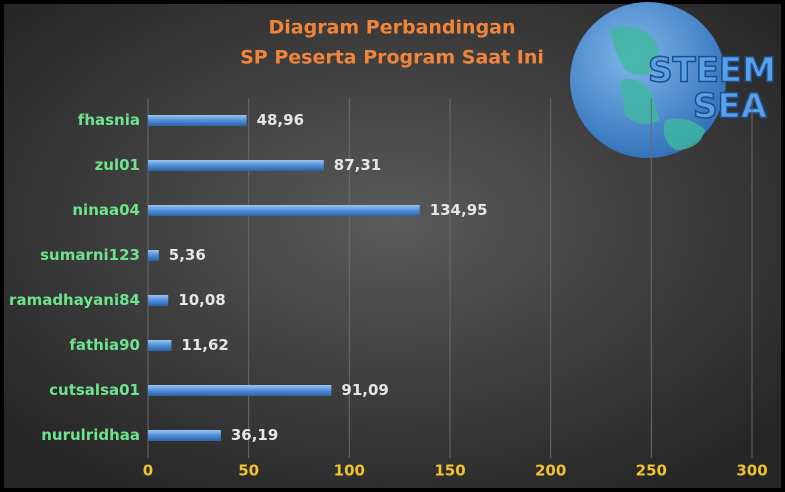 The image size is (785, 492). Describe the element at coordinates (349, 471) in the screenshot. I see `x-tick-label: 100` at that location.